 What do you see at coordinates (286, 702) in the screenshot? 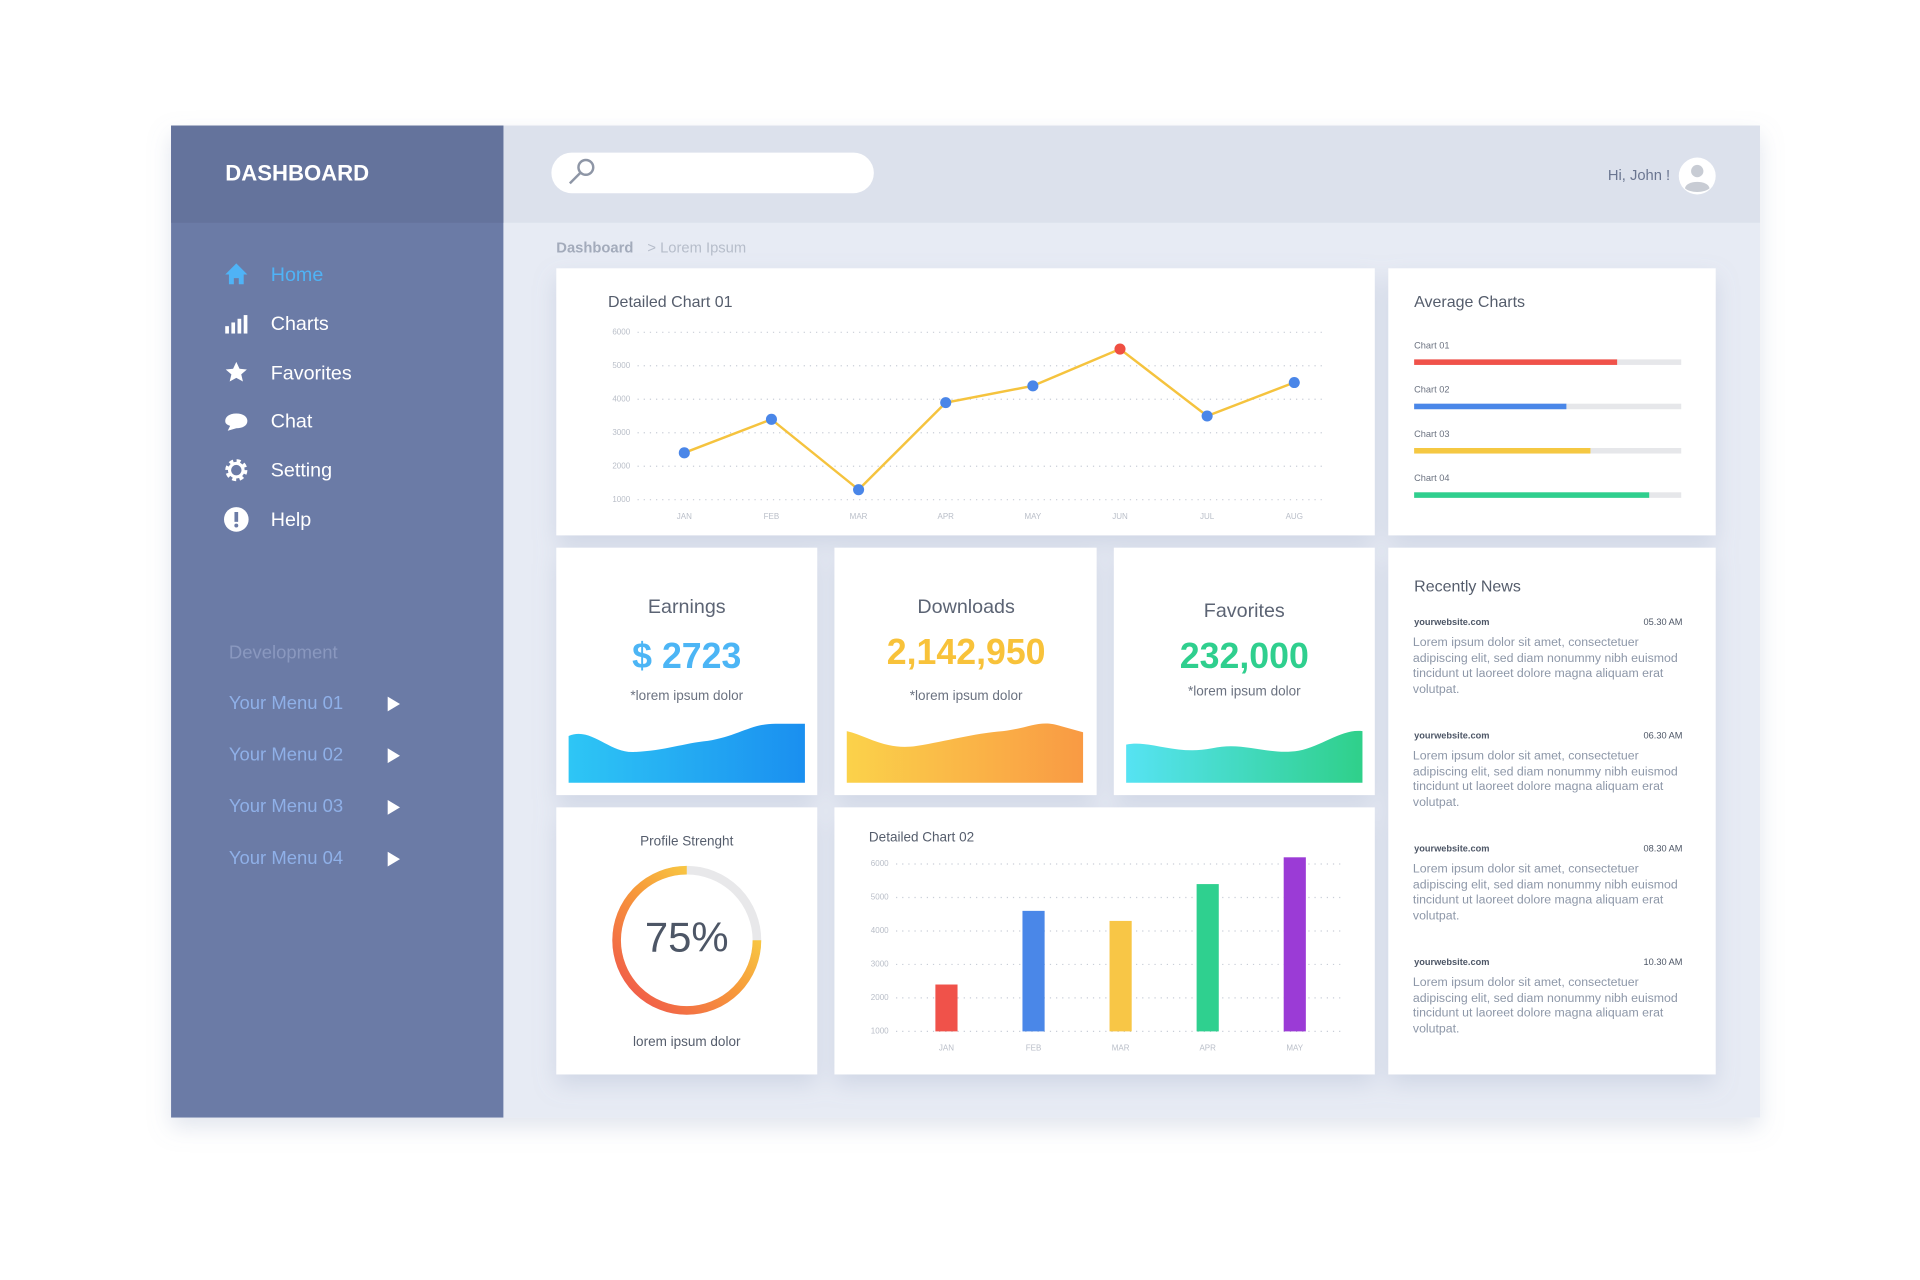
I see `submenu-item: Your Menu 01` at bounding box center [286, 702].